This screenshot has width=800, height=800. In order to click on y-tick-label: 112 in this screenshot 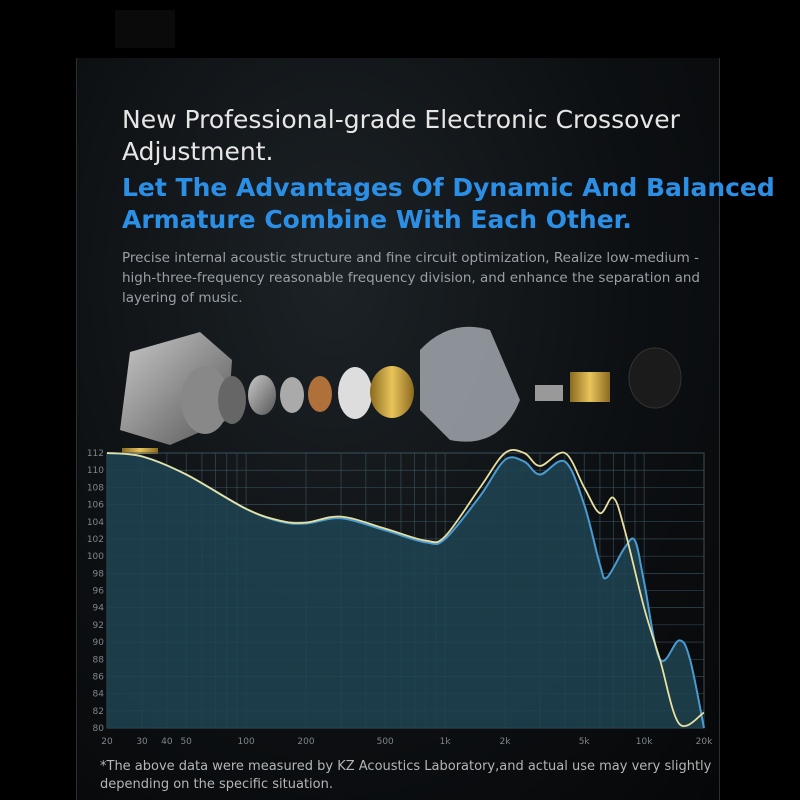, I will do `click(95, 454)`.